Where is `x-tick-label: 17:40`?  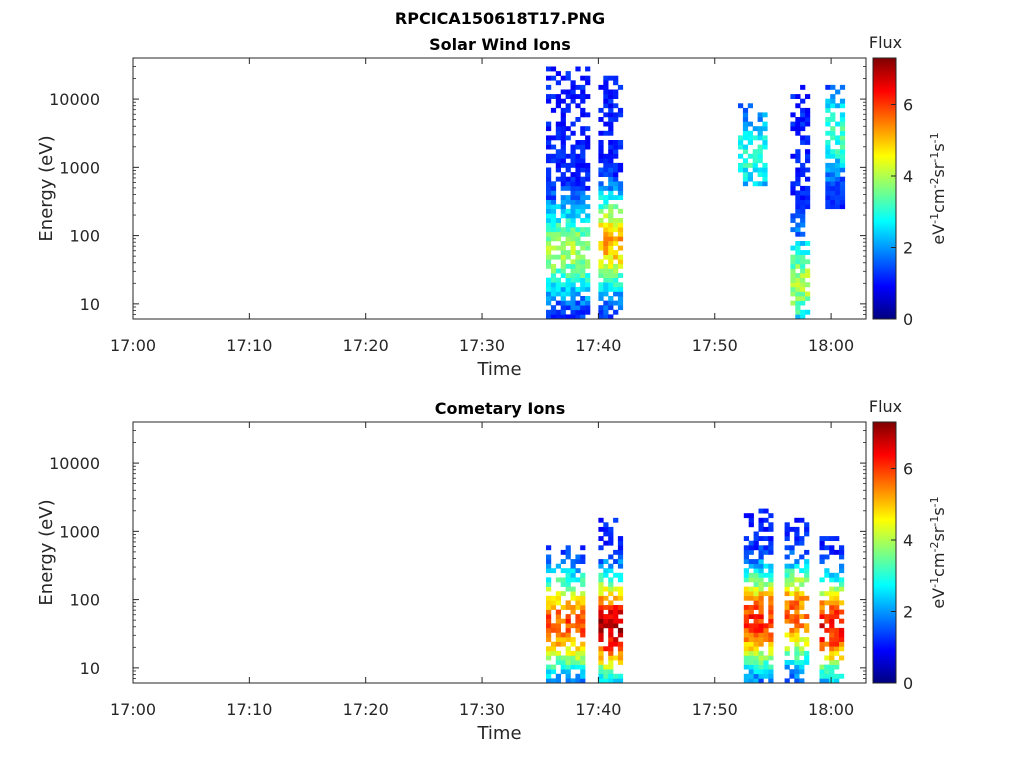 x-tick-label: 17:40 is located at coordinates (598, 345).